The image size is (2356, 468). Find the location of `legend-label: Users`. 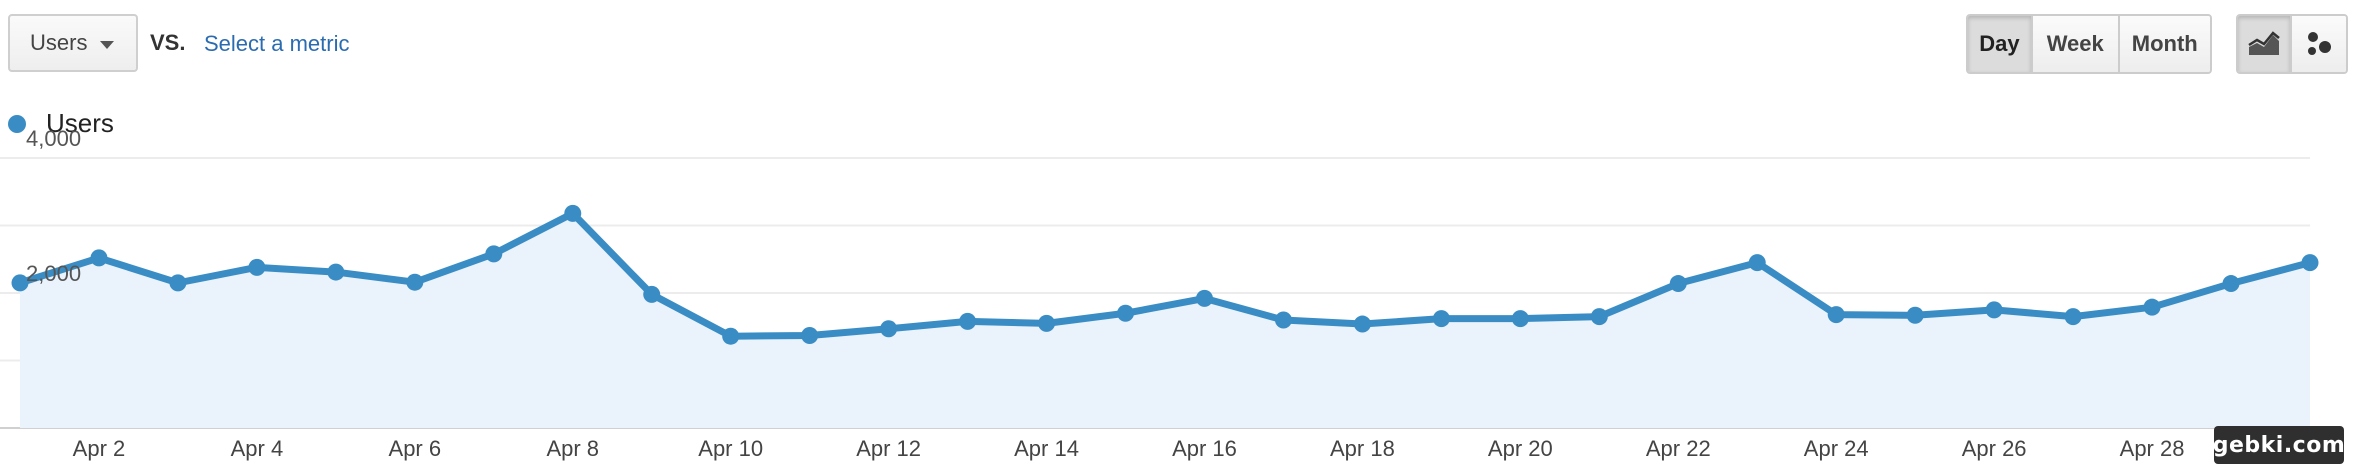

legend-label: Users is located at coordinates (80, 123).